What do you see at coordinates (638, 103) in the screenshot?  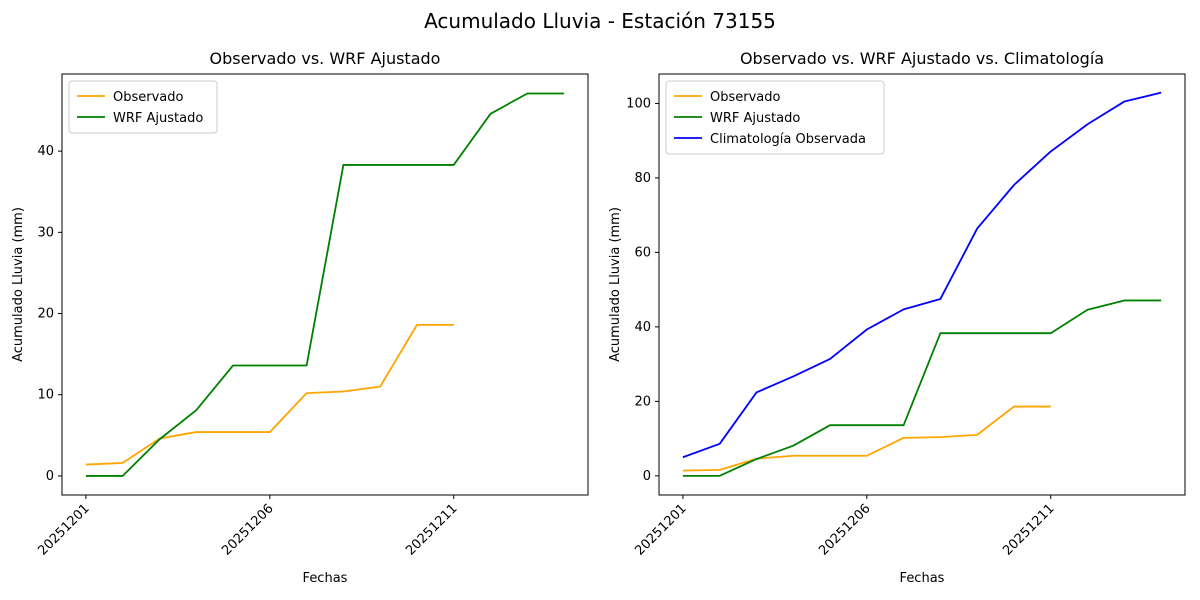 I see `y-tick-label: 100` at bounding box center [638, 103].